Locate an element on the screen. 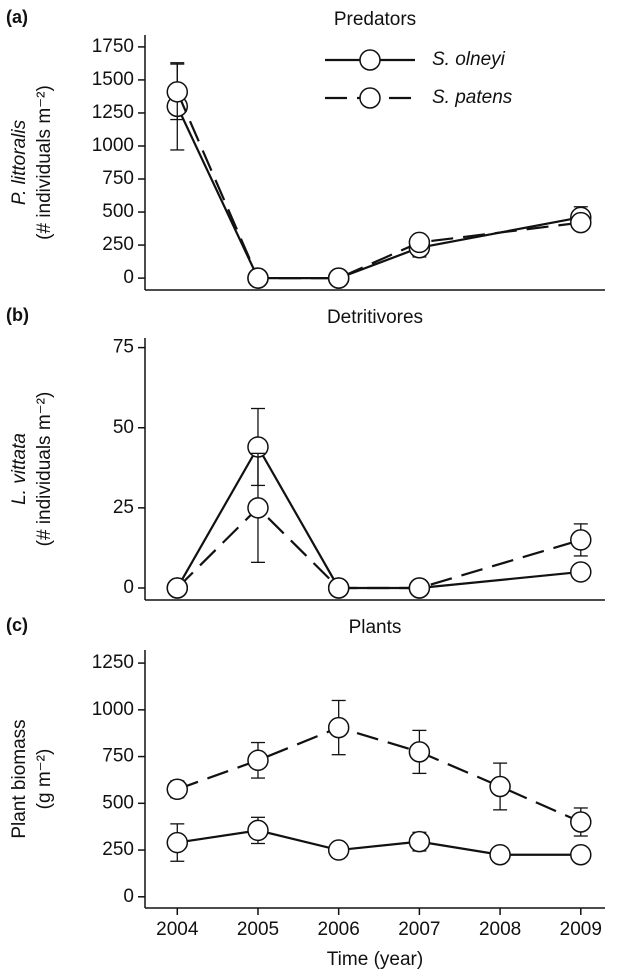 The width and height of the screenshot is (618, 979). y-tick-label: 1500 is located at coordinates (113, 79).